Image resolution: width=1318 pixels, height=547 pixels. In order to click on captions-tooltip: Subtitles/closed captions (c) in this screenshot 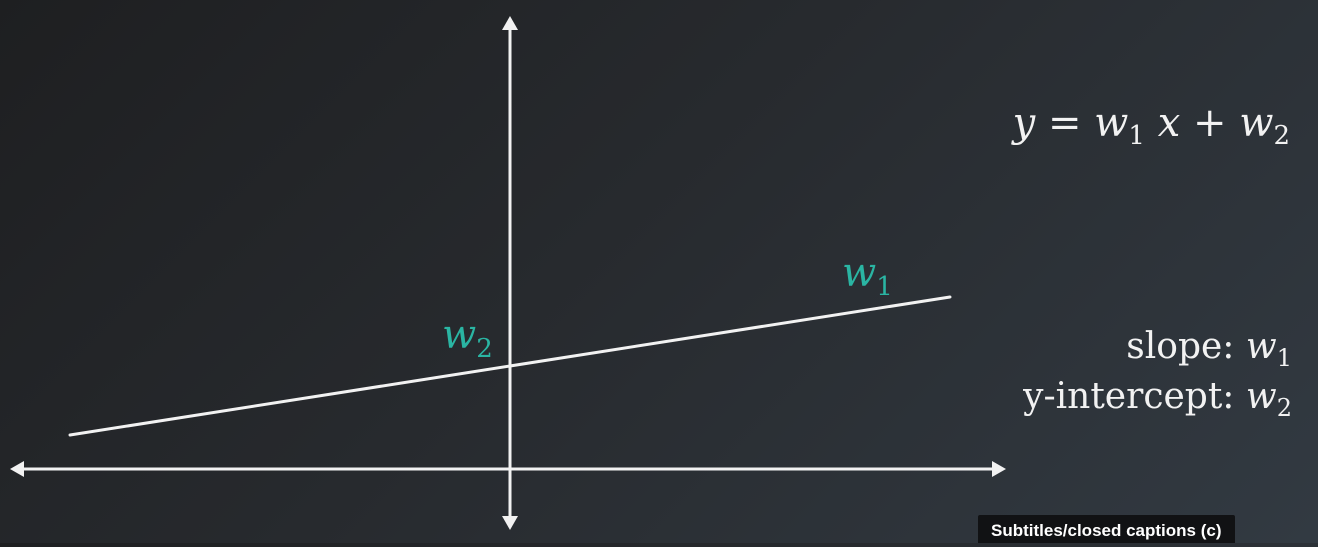, I will do `click(1106, 529)`.